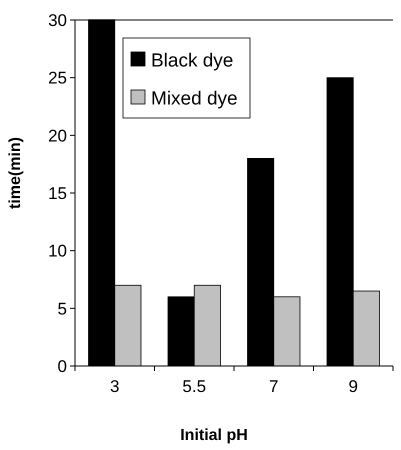  What do you see at coordinates (57, 136) in the screenshot?
I see `y-tick-label: 20` at bounding box center [57, 136].